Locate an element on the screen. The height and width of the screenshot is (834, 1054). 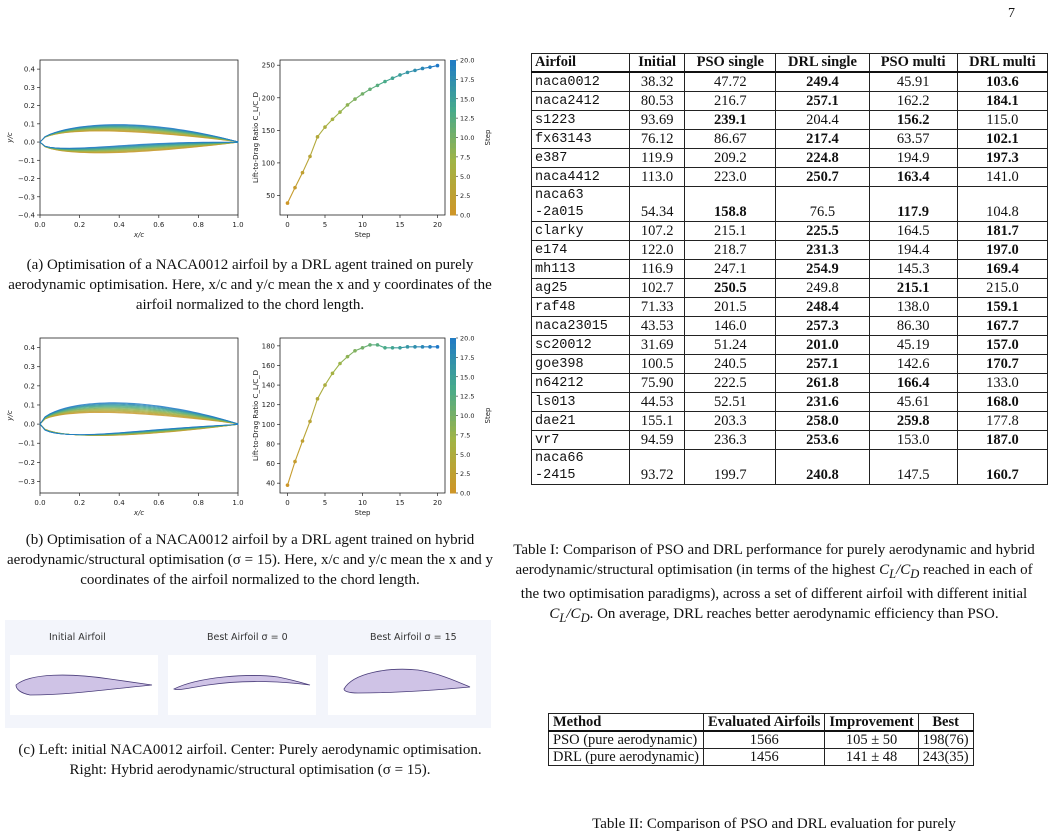
airfoil-name-cell: mh113 is located at coordinates (580, 268).